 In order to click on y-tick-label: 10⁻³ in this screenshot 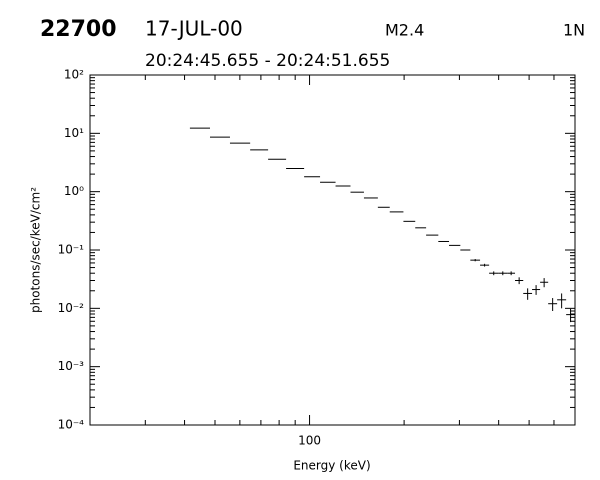, I will do `click(71, 366)`.